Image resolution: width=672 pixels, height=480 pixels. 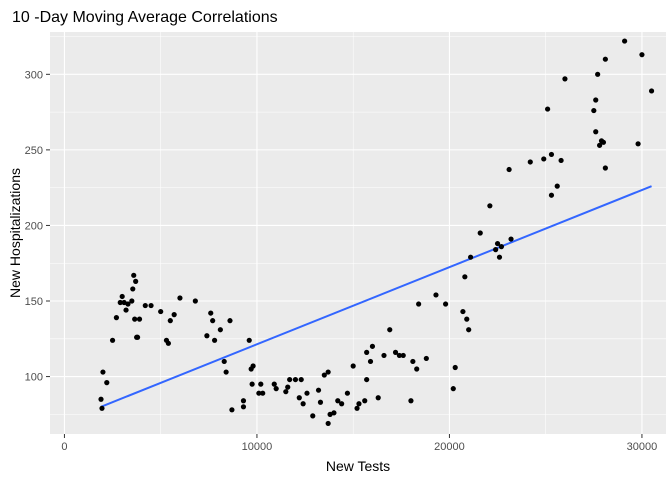 What do you see at coordinates (37, 226) in the screenshot?
I see `y-axis-ticks: 100 150 200 250 300` at bounding box center [37, 226].